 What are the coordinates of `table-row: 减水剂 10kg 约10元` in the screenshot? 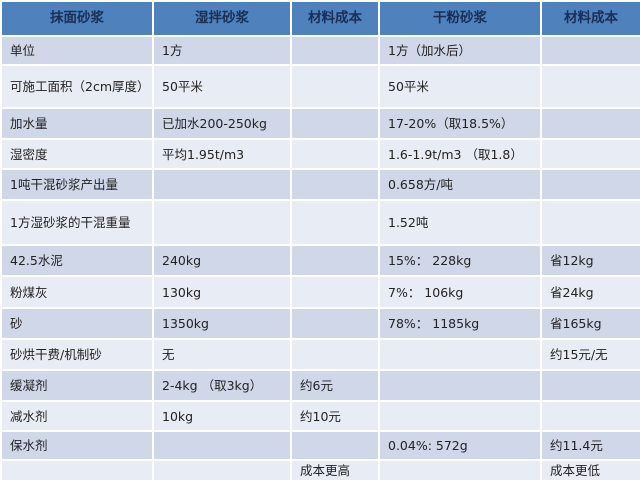 It's located at (320, 416).